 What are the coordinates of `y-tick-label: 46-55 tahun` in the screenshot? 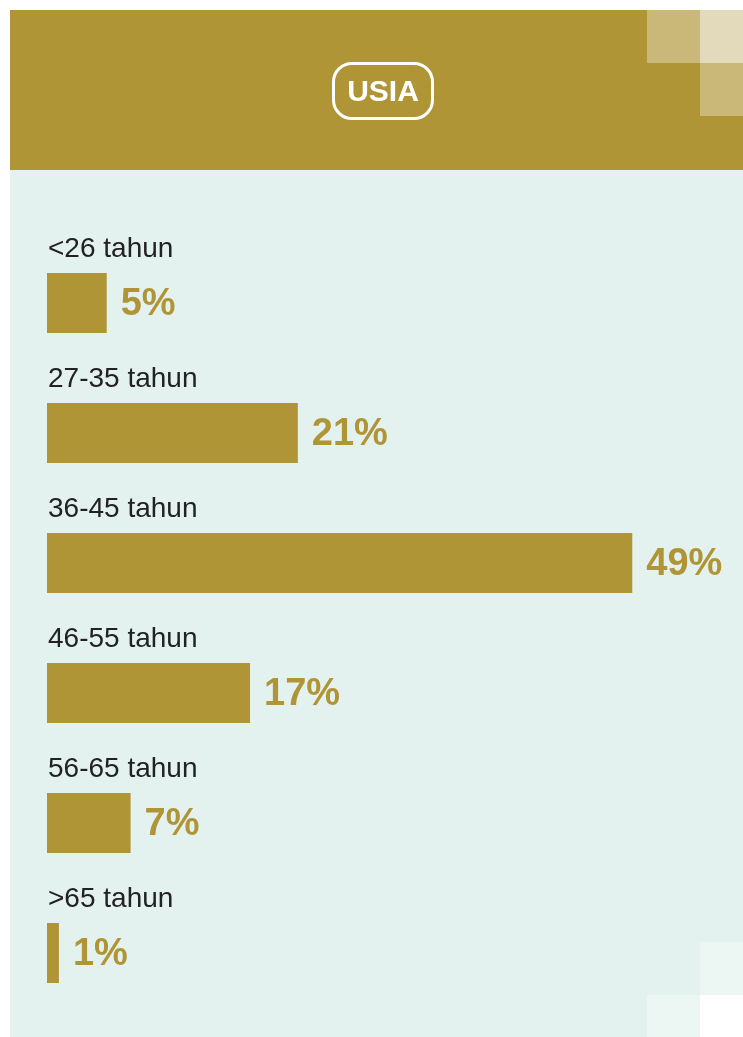 It's located at (123, 637).